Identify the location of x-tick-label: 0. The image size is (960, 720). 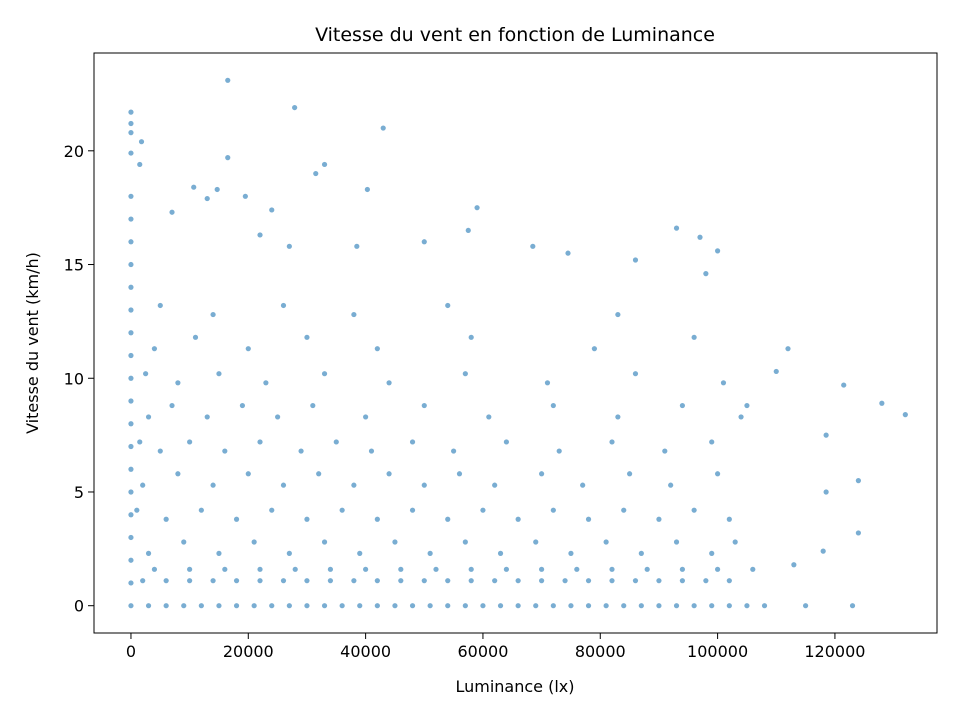
(131, 651).